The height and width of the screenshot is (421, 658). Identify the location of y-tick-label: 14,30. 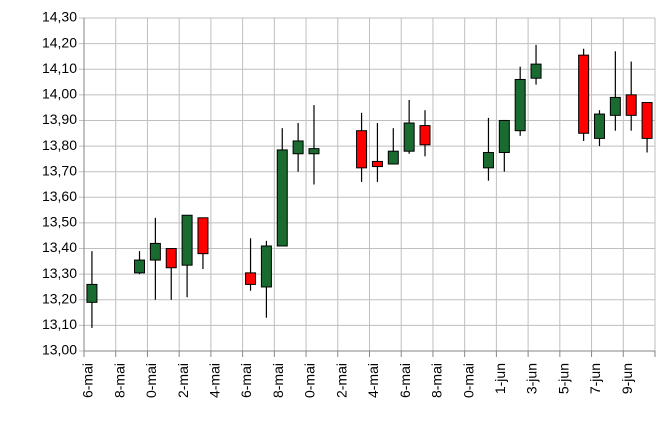
(59, 17).